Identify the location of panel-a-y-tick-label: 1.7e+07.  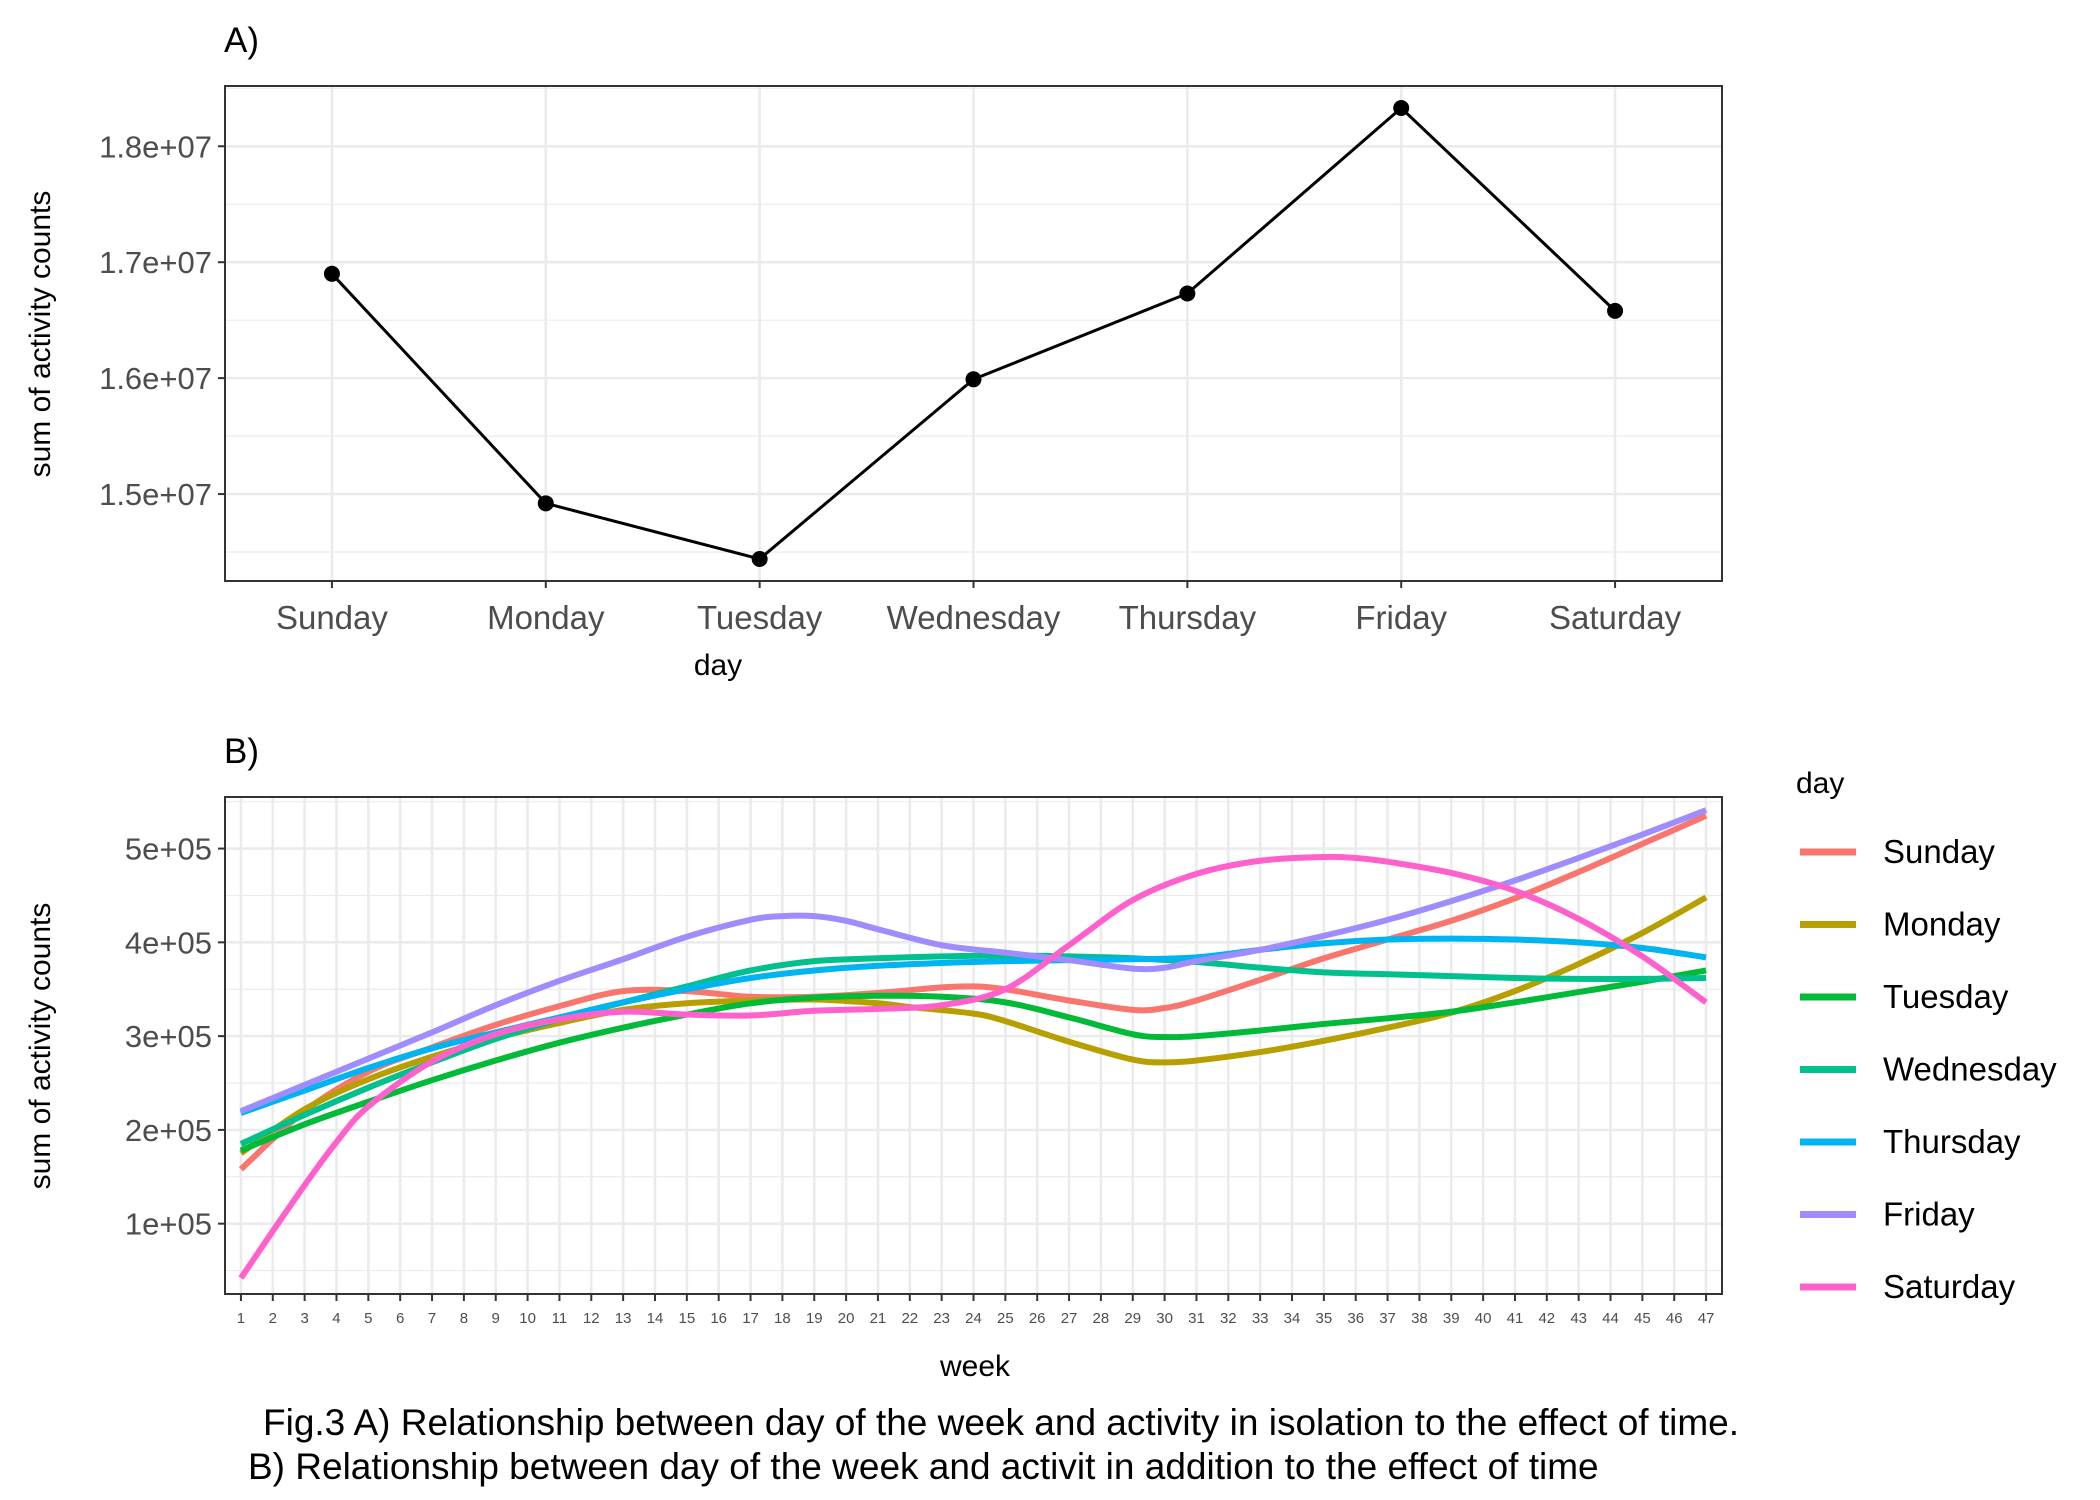
(155, 262).